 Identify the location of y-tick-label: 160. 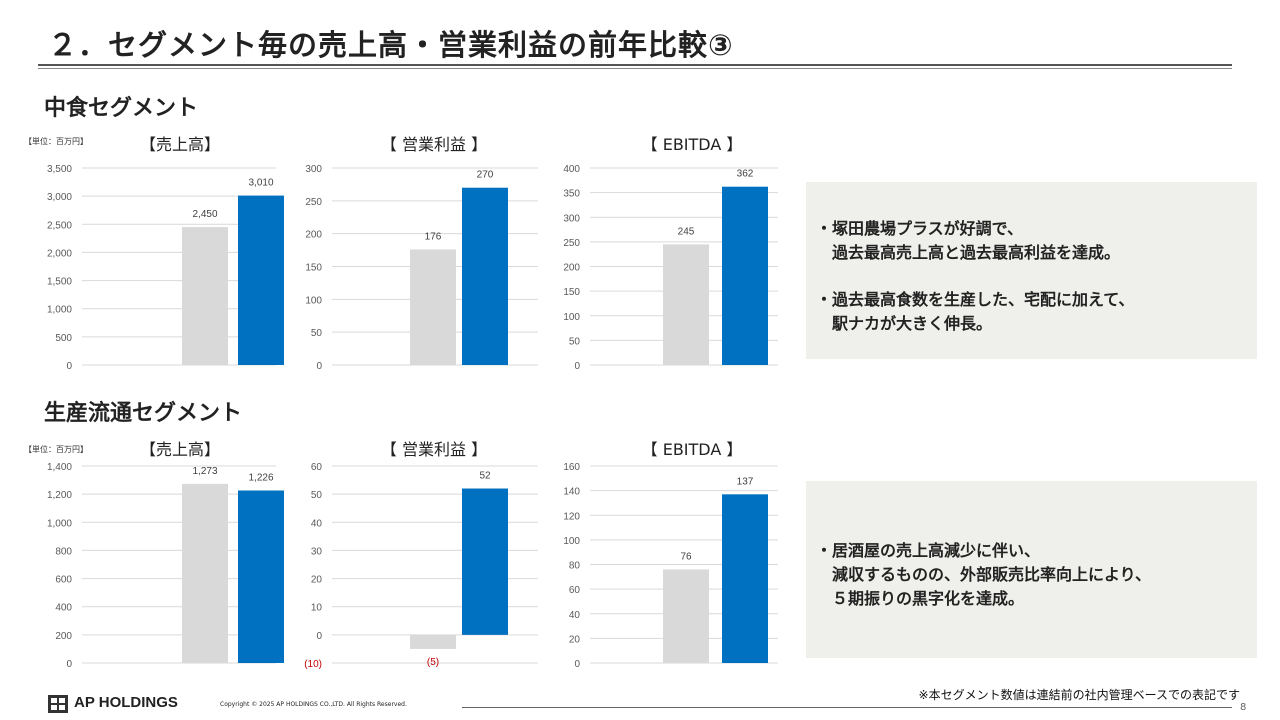
(571, 467).